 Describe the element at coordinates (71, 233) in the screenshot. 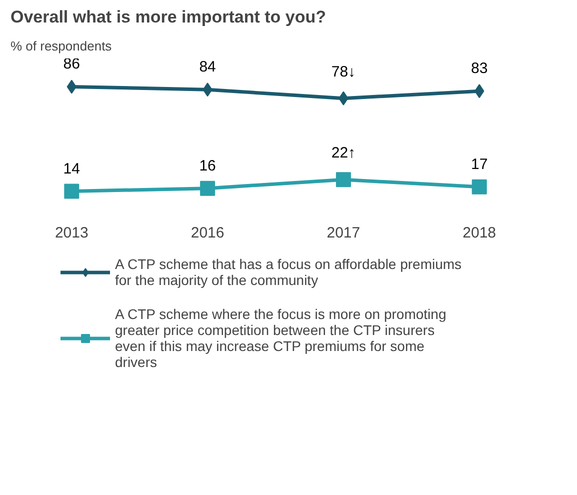

I see `x-tick-label: 2013` at that location.